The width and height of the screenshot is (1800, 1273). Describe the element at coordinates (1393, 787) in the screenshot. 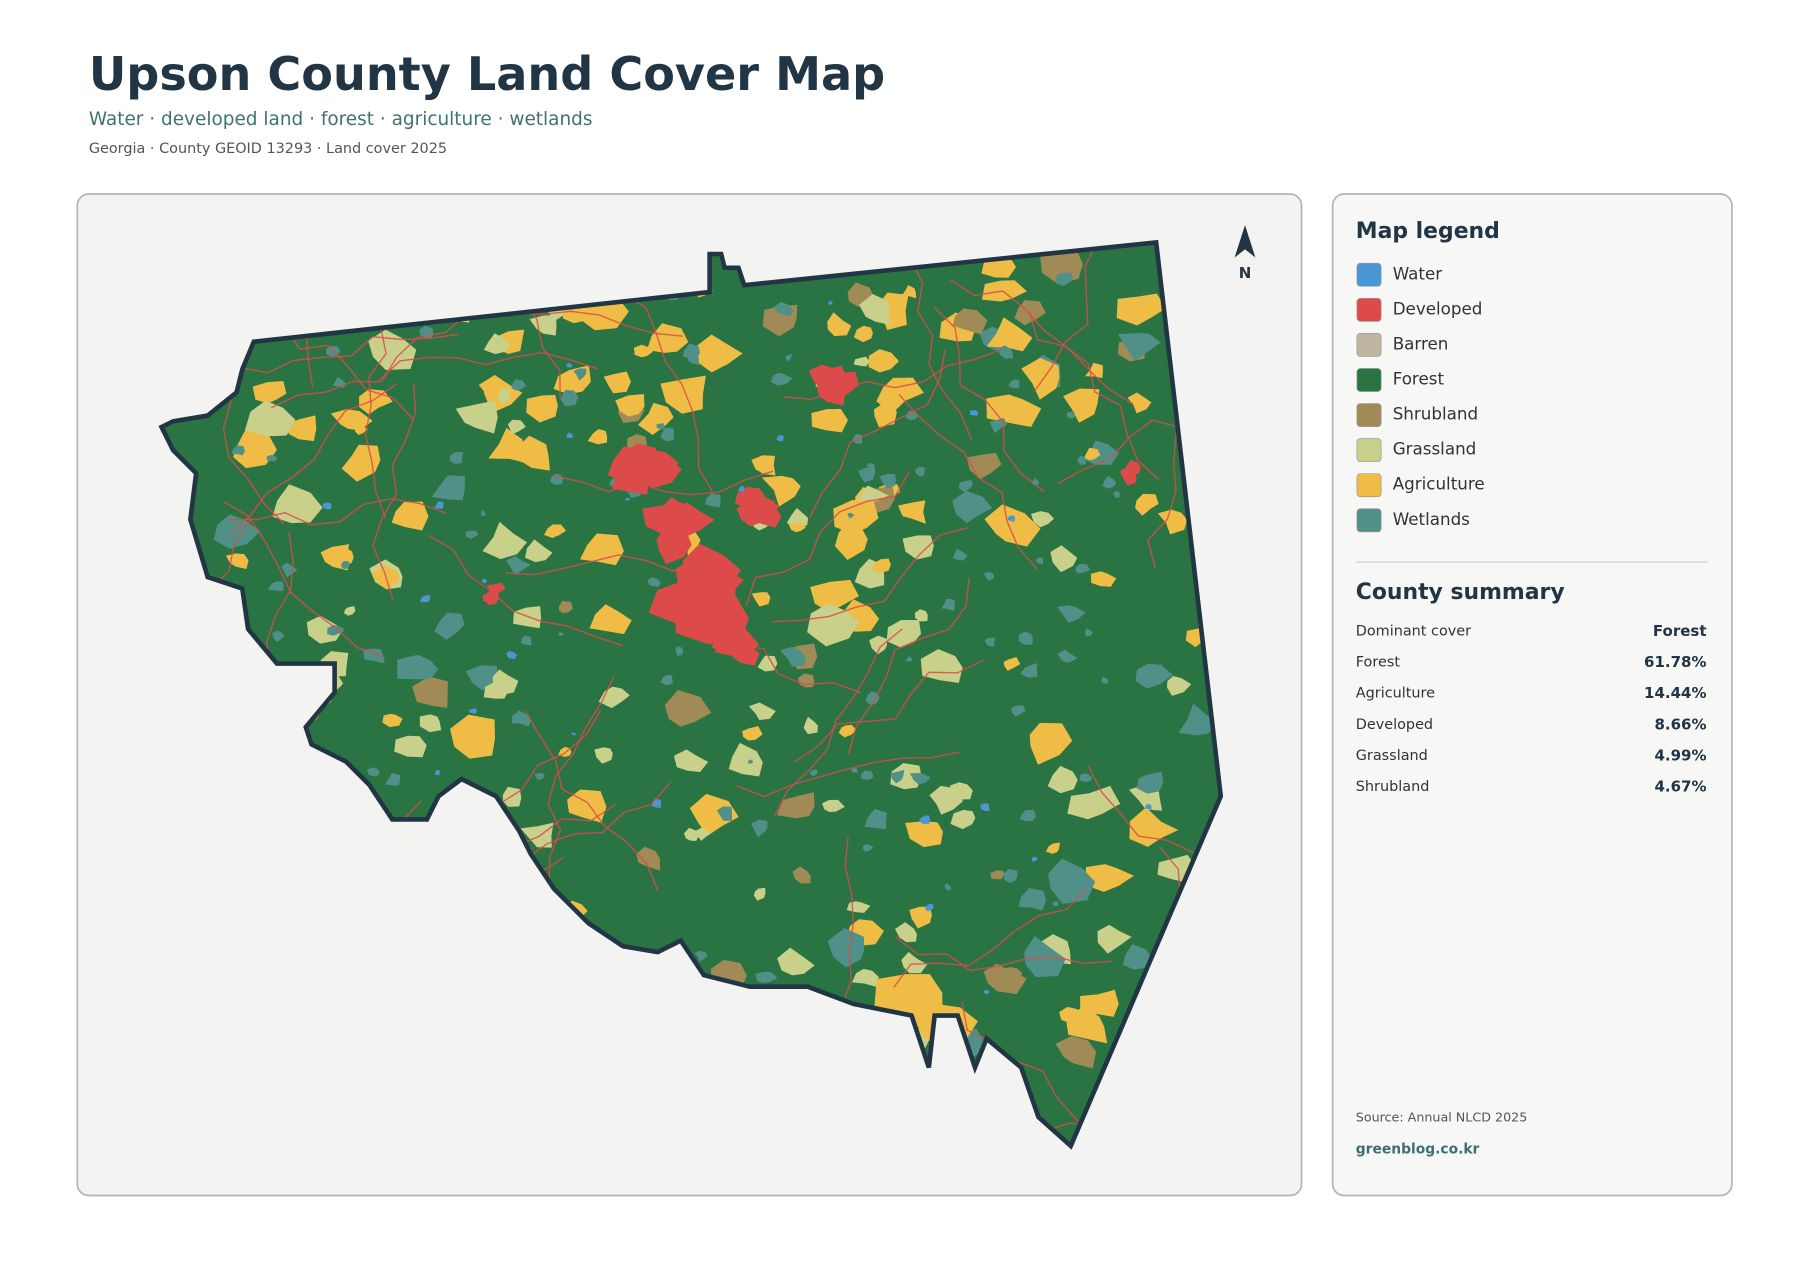

I see `summary-label: Shrubland` at that location.